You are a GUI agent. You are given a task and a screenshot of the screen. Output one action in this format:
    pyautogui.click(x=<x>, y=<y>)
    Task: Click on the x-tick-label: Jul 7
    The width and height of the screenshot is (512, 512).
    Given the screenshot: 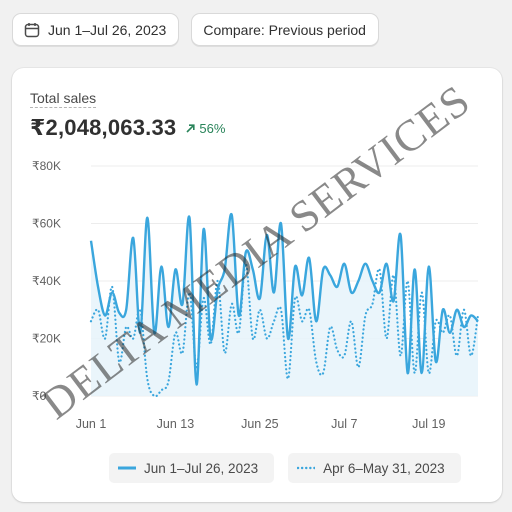 What is the action you would take?
    pyautogui.click(x=344, y=424)
    